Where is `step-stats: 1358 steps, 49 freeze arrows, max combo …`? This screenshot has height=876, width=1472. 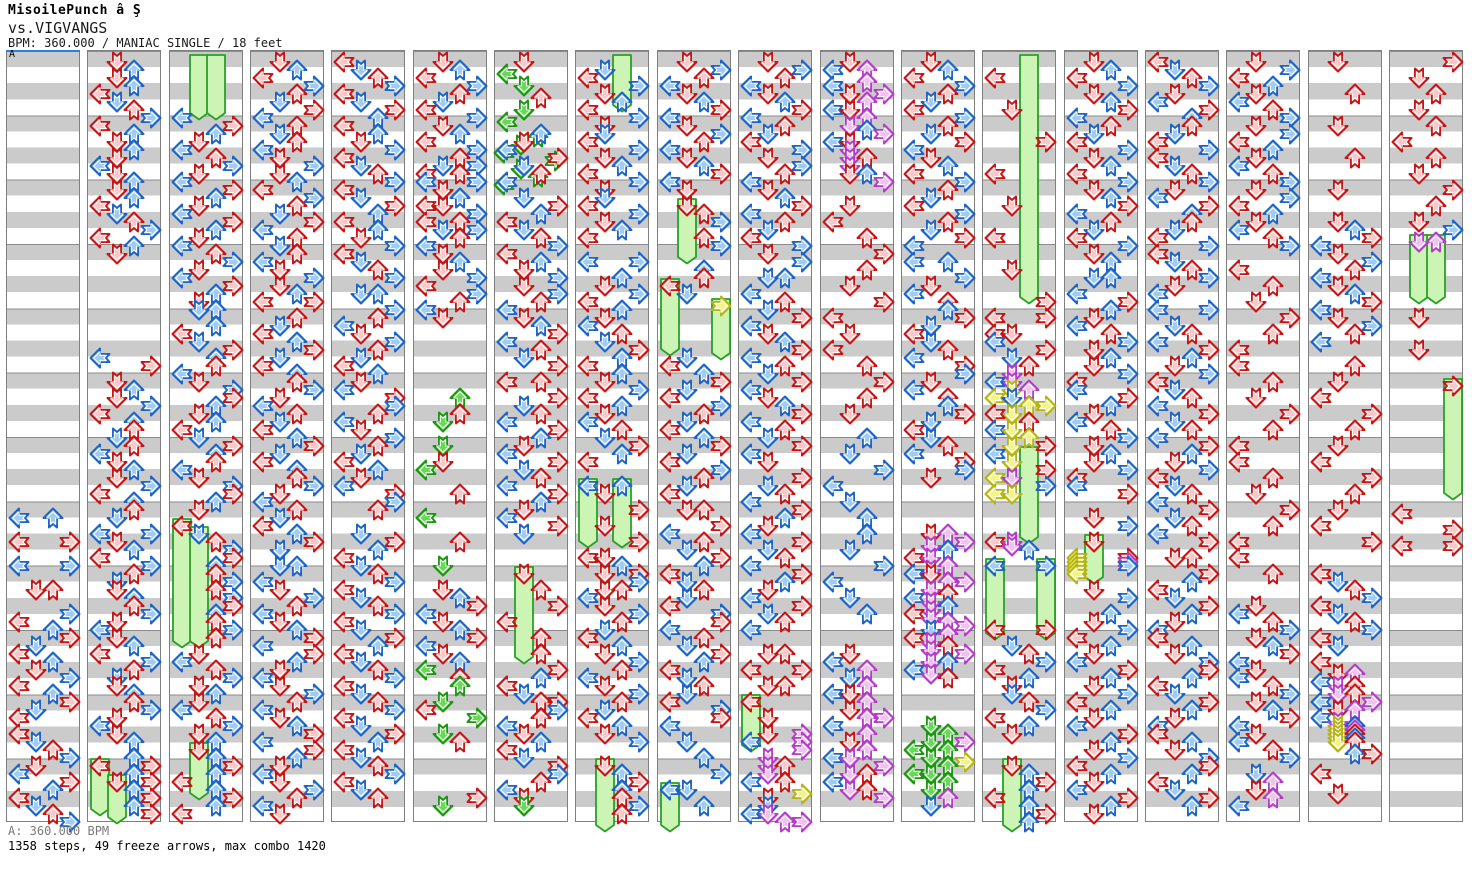 step-stats: 1358 steps, 49 freeze arrows, max combo … is located at coordinates (167, 846).